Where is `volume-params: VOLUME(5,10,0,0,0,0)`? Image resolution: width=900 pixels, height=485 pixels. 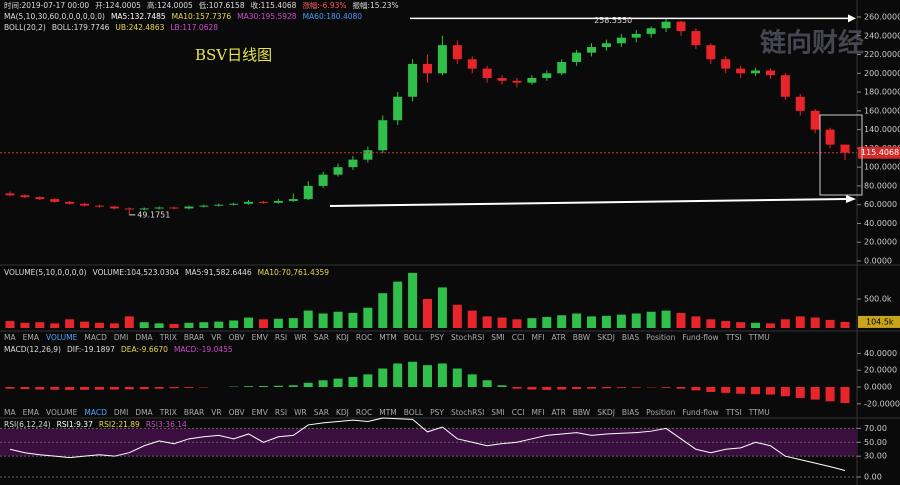
volume-params: VOLUME(5,10,0,0,0,0) is located at coordinates (45, 272).